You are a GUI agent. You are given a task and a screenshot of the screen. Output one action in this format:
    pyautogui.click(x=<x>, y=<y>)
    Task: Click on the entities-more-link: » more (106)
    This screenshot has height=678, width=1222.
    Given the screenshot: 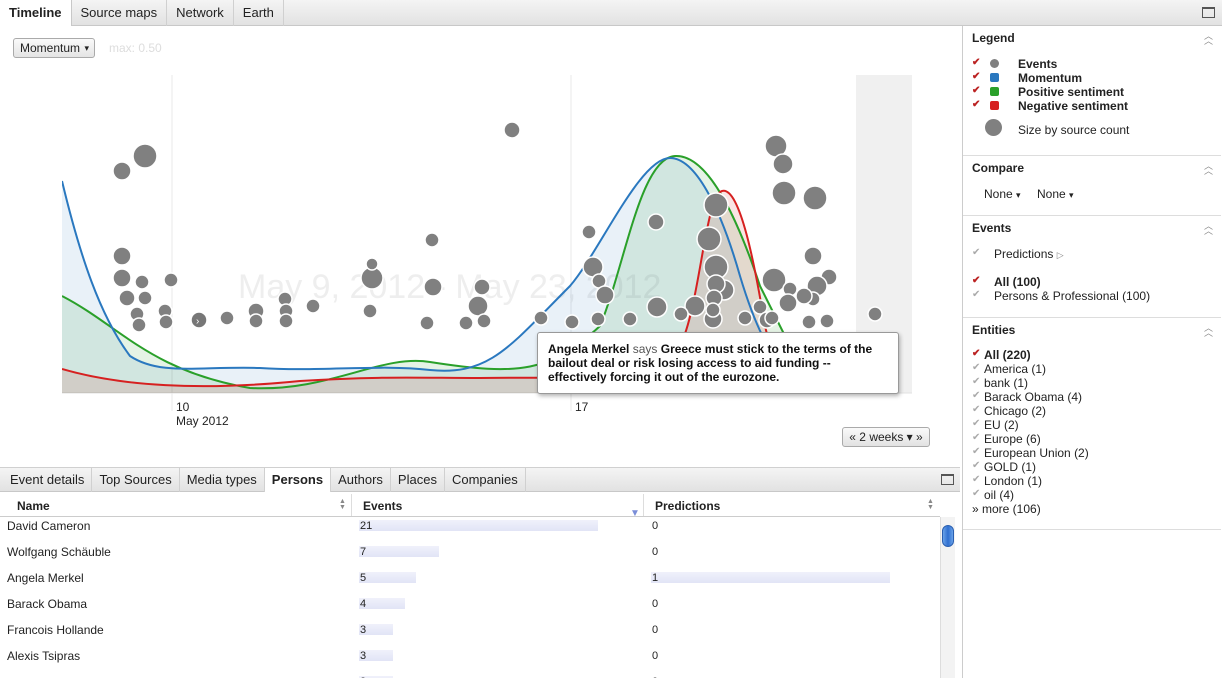 What is the action you would take?
    pyautogui.click(x=1006, y=509)
    